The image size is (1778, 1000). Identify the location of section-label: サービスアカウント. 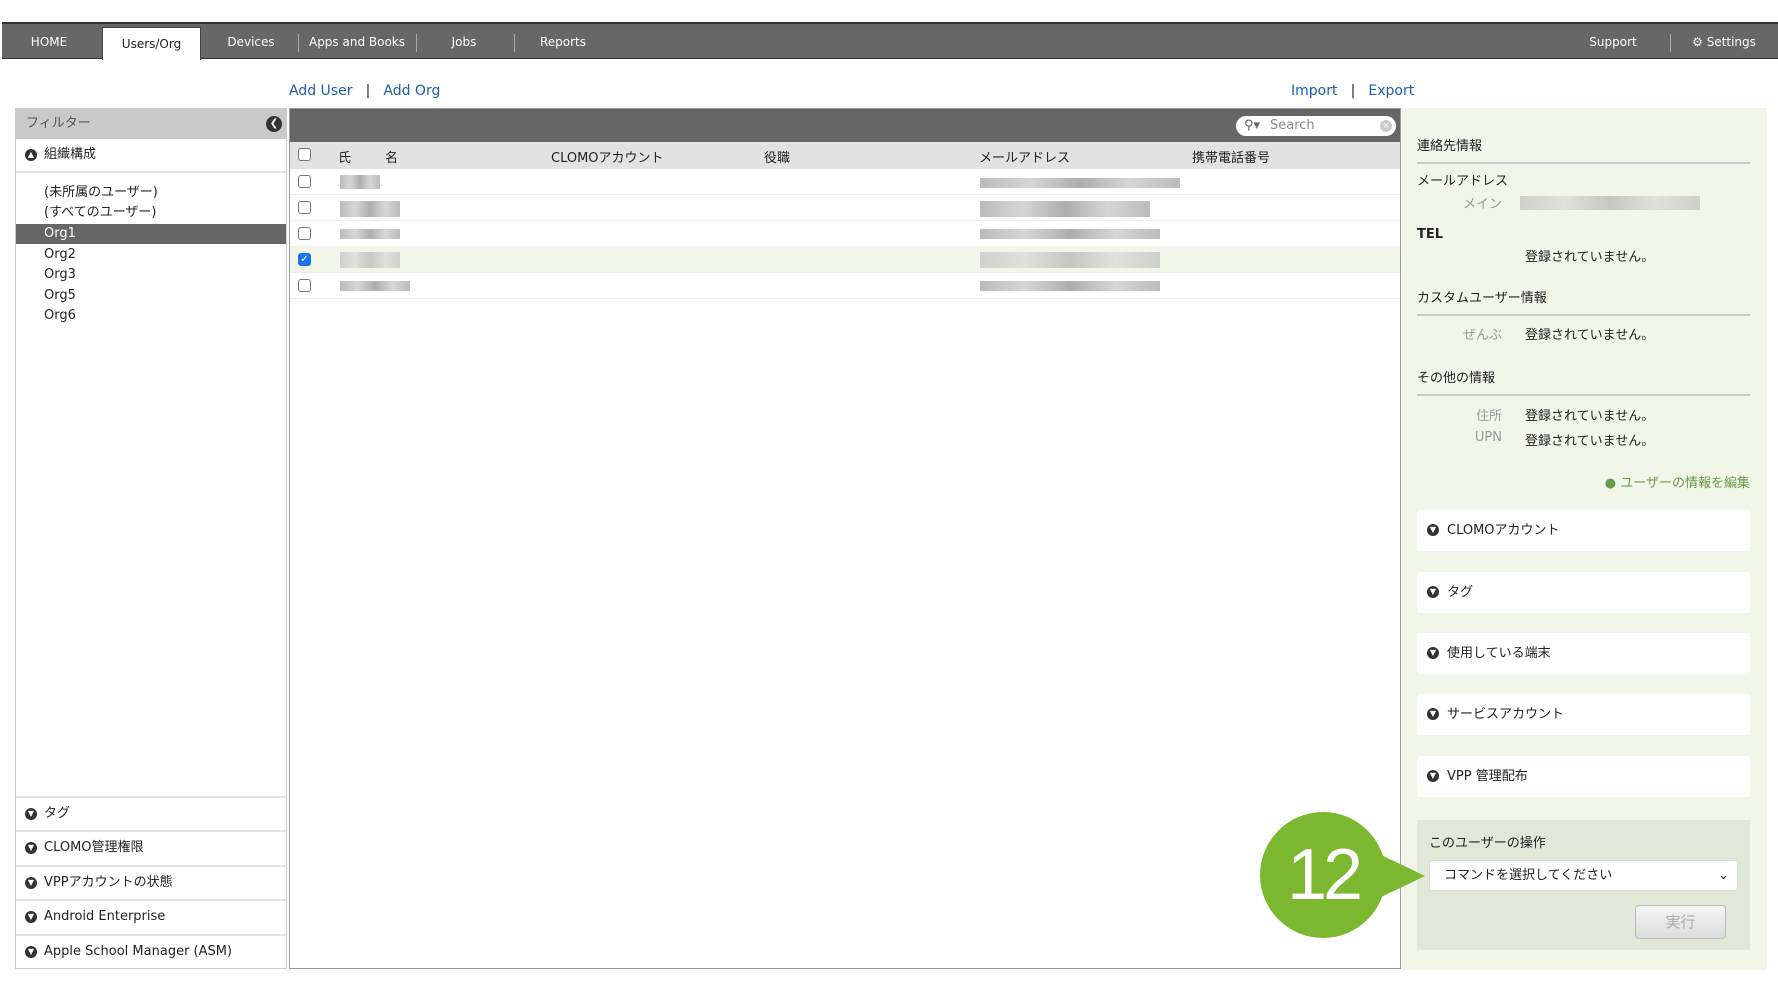
(1506, 714).